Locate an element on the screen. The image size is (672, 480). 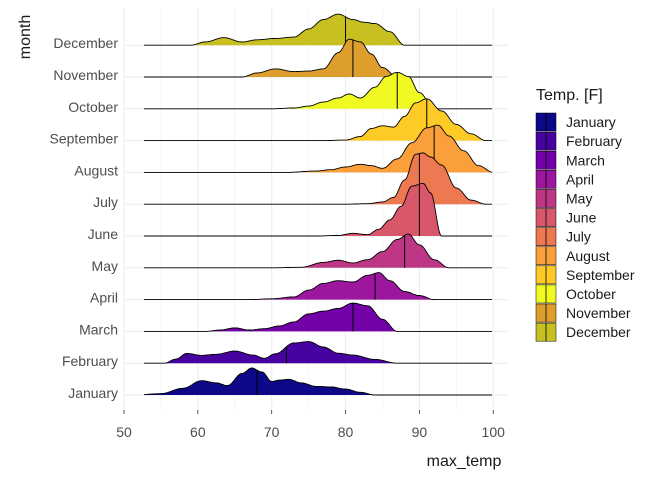
legend-label: December is located at coordinates (598, 332).